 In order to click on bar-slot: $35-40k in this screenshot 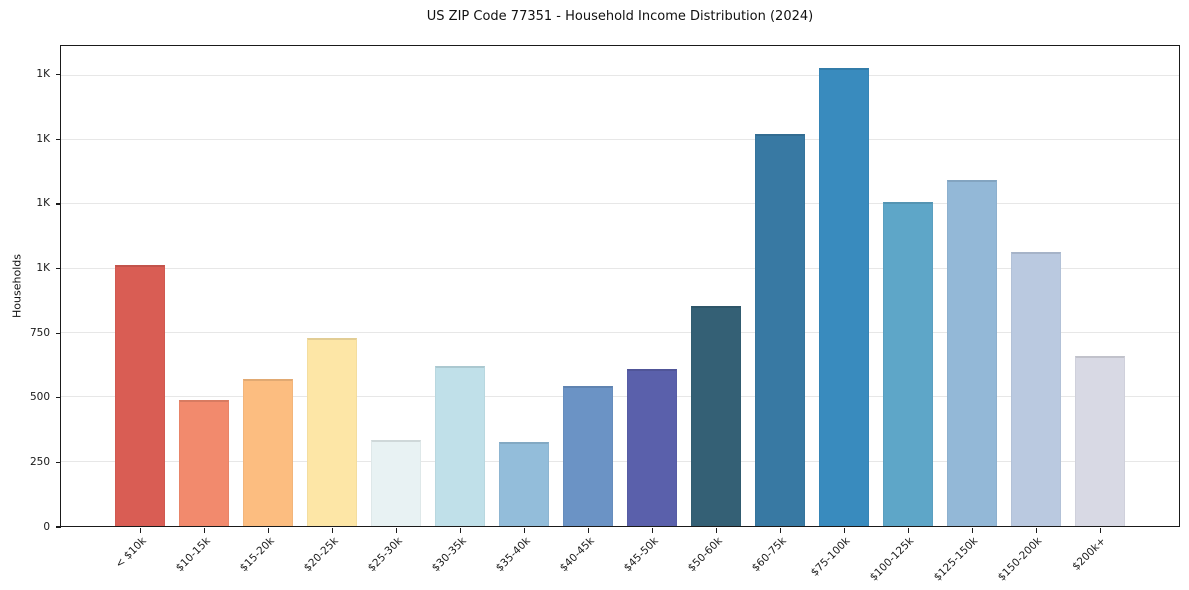, I will do `click(521, 310)`.